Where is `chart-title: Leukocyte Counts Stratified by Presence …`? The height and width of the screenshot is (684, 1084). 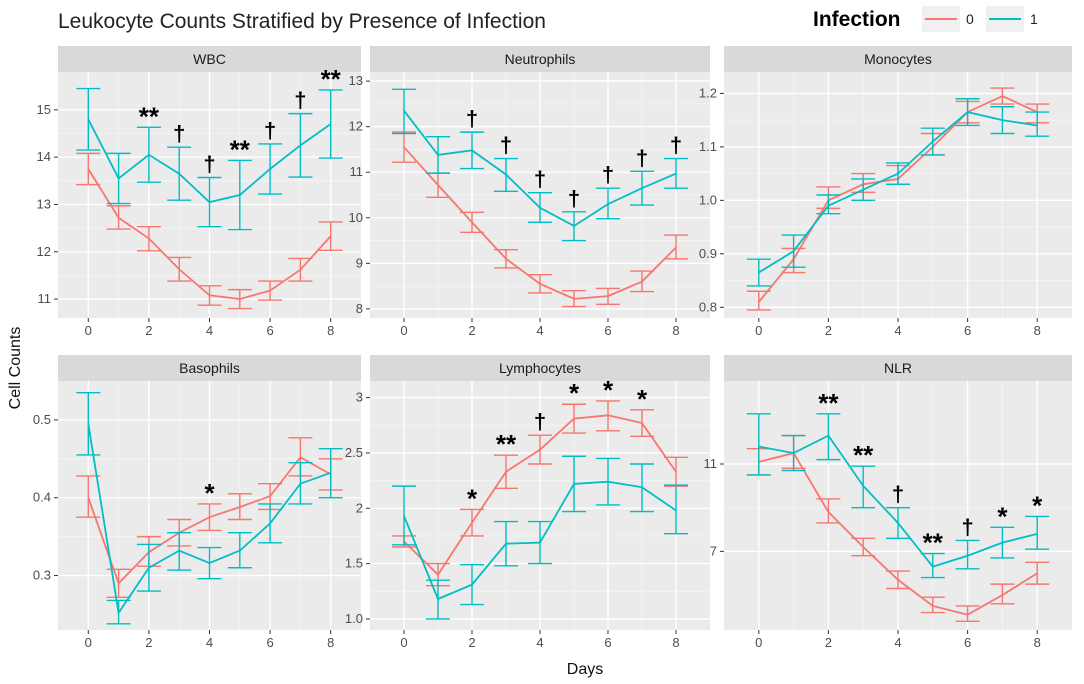
chart-title: Leukocyte Counts Stratified by Presence … is located at coordinates (302, 21).